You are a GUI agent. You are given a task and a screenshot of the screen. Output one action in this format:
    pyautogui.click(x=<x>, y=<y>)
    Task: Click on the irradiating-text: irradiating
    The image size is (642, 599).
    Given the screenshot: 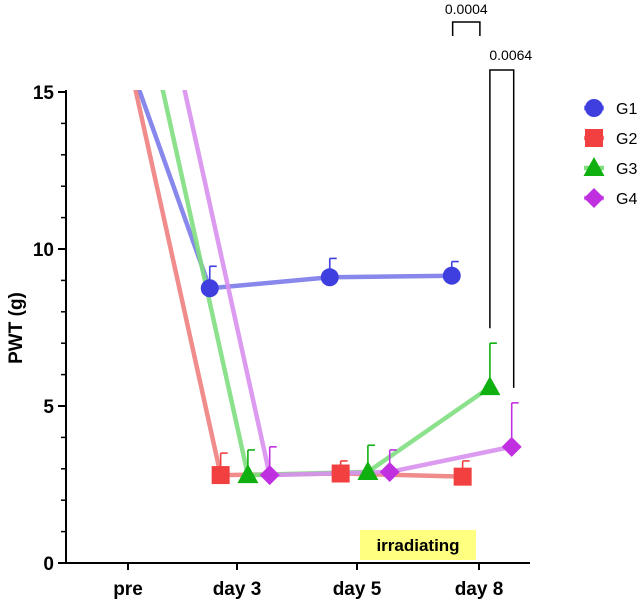 What is the action you would take?
    pyautogui.click(x=417, y=545)
    